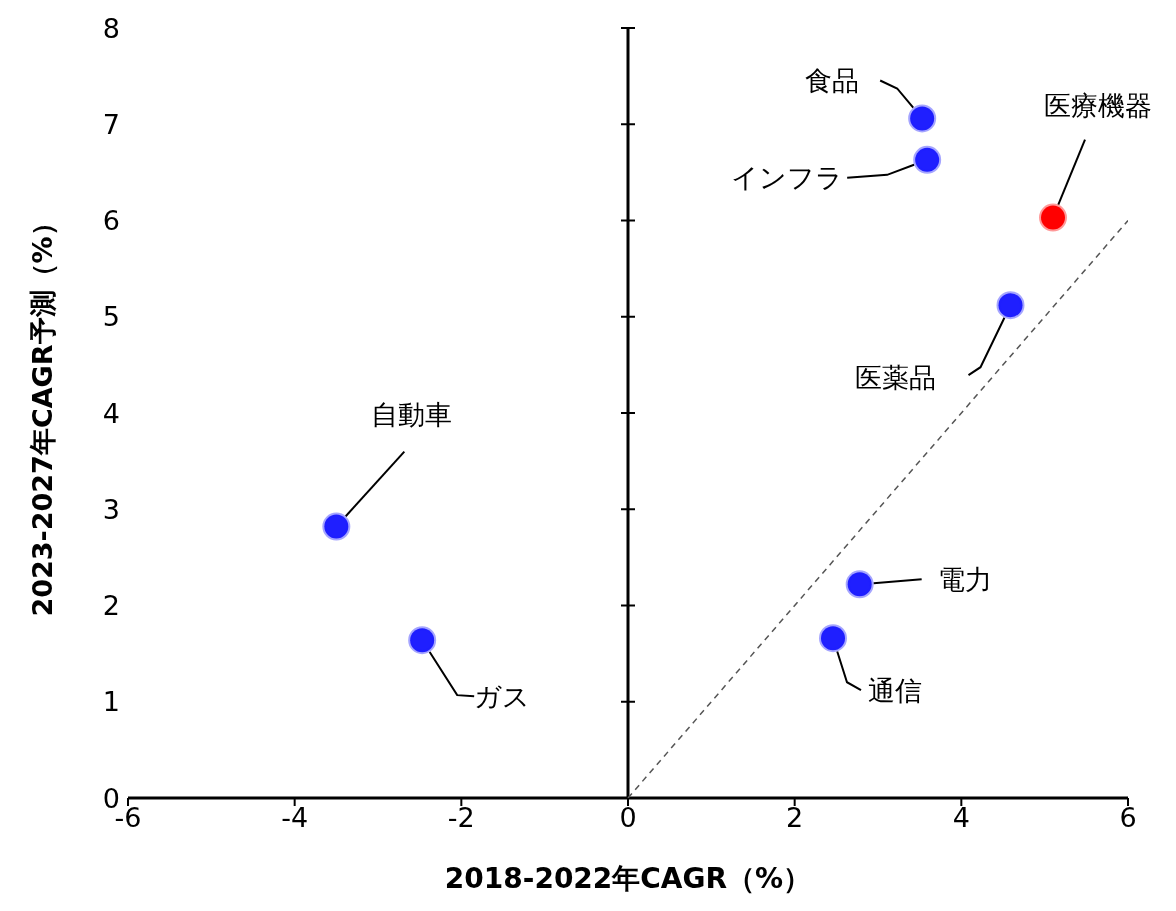  I want to click on y-tick-label: 7, so click(111, 124).